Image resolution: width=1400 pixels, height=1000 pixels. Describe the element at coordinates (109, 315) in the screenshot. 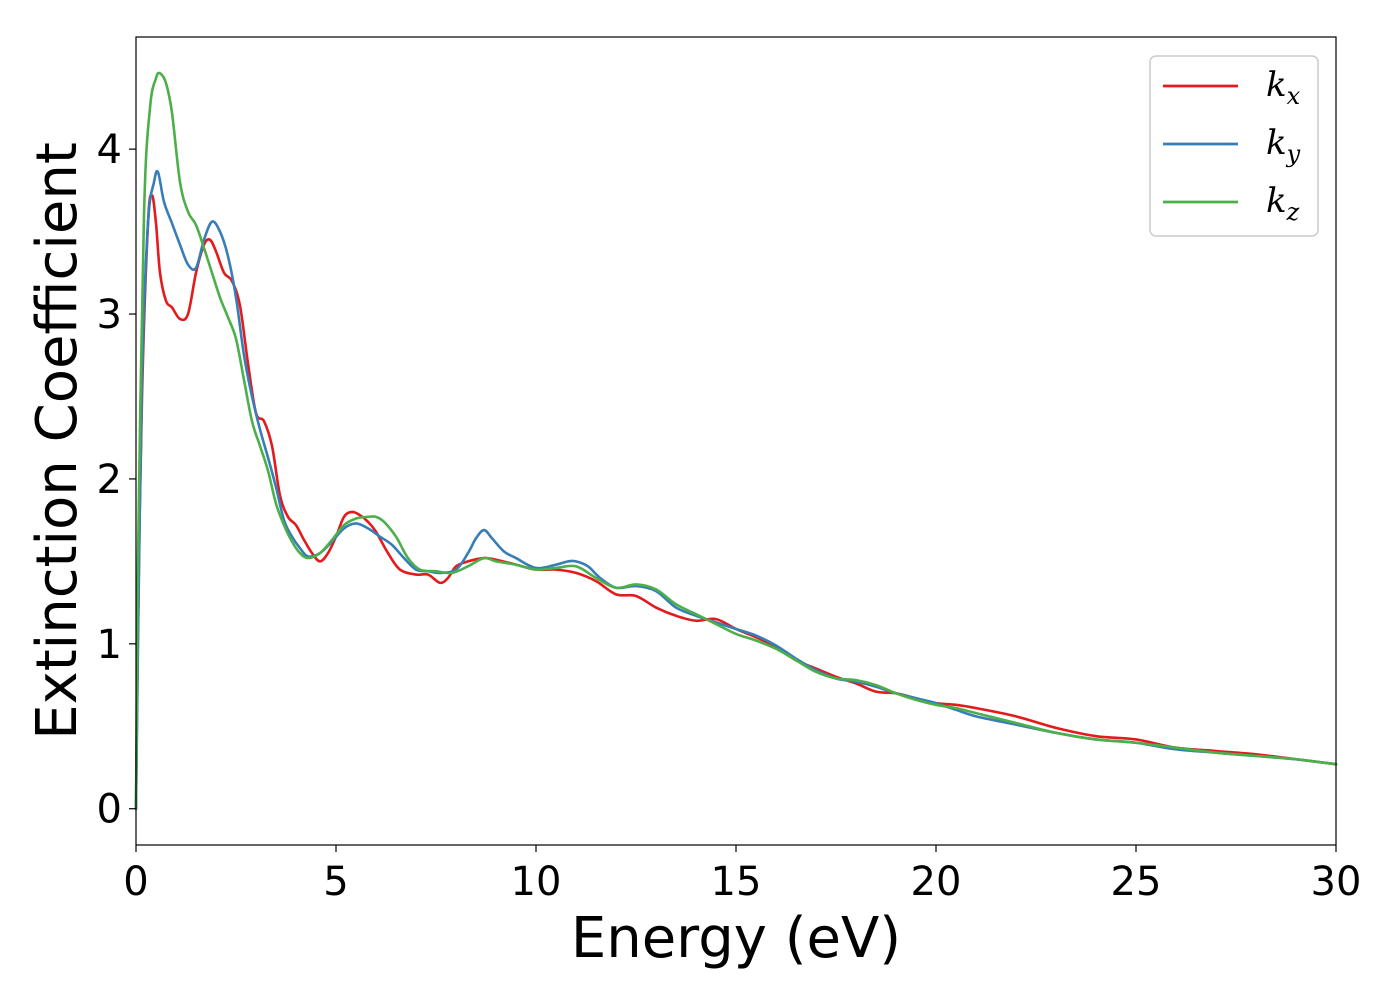

I see `y-tick-label: 3` at that location.